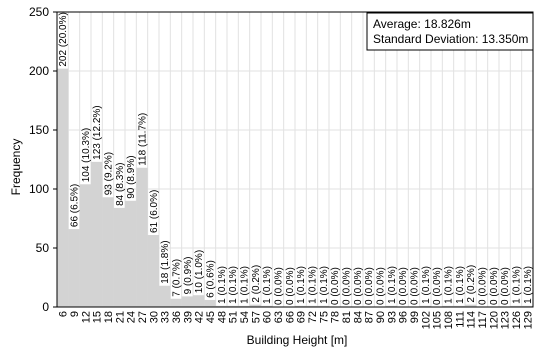 Image resolution: width=536 pixels, height=357 pixels. I want to click on bar-data-label: 104 (10.3%), so click(86, 155).